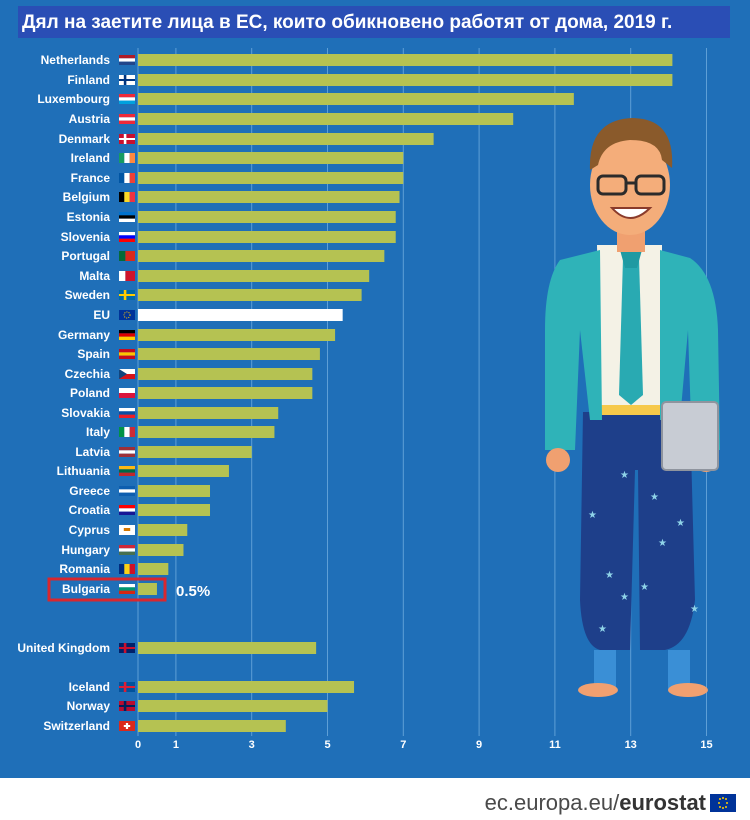 This screenshot has width=750, height=820. What do you see at coordinates (403, 745) in the screenshot?
I see `x-tick-label: 7` at bounding box center [403, 745].